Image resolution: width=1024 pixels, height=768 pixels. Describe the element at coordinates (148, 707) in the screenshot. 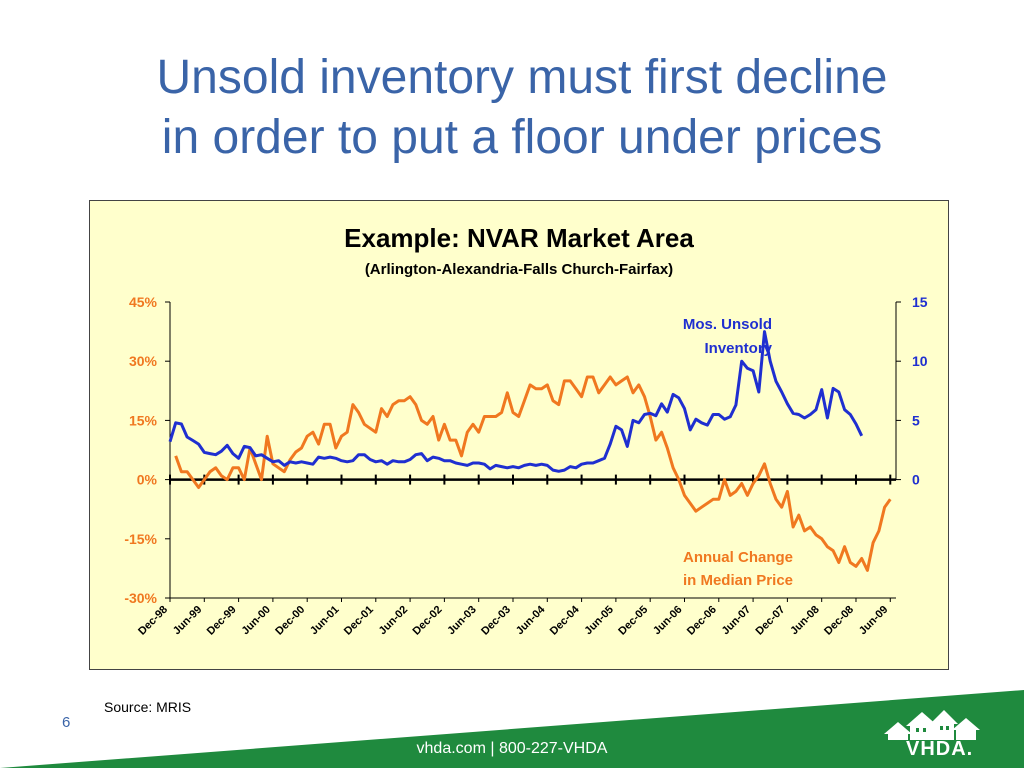

I see `source-note: Source: MRIS` at that location.